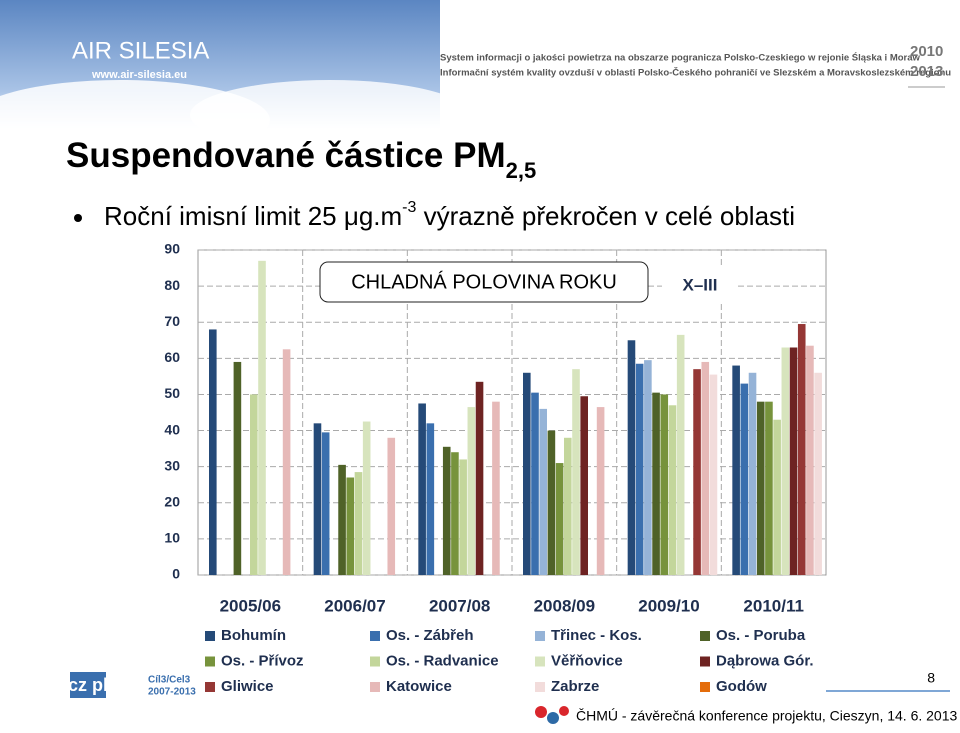 The image size is (960, 733). I want to click on y-tick-label: 50, so click(172, 393).